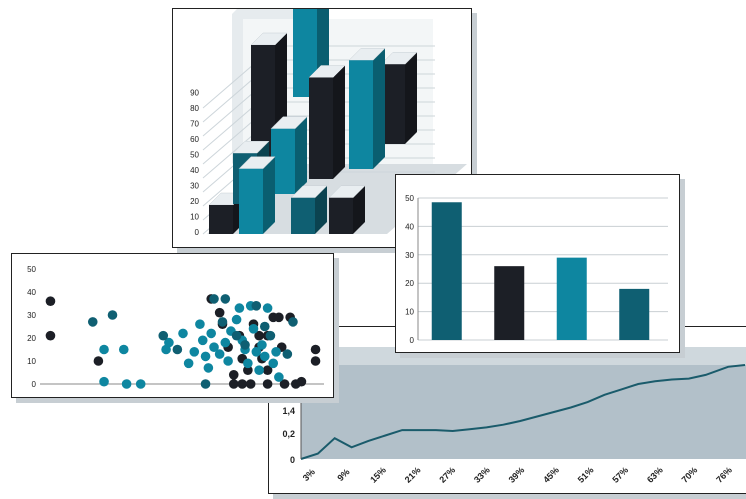  Describe the element at coordinates (517, 475) in the screenshot. I see `area-xtick: 39%` at that location.